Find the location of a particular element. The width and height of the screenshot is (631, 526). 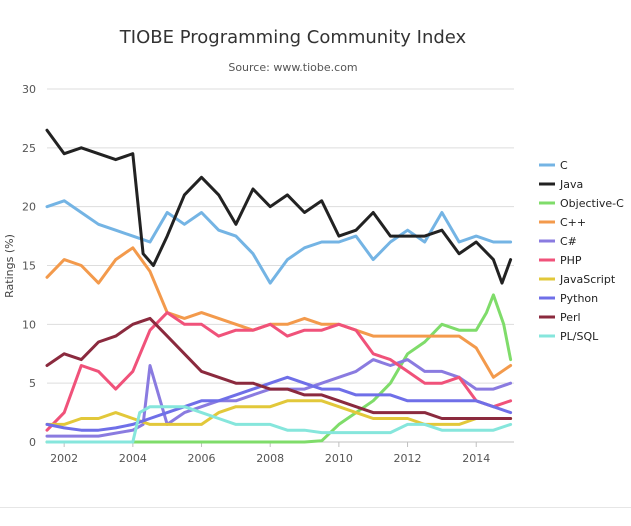

legend-item-perl: Perl is located at coordinates (560, 317).